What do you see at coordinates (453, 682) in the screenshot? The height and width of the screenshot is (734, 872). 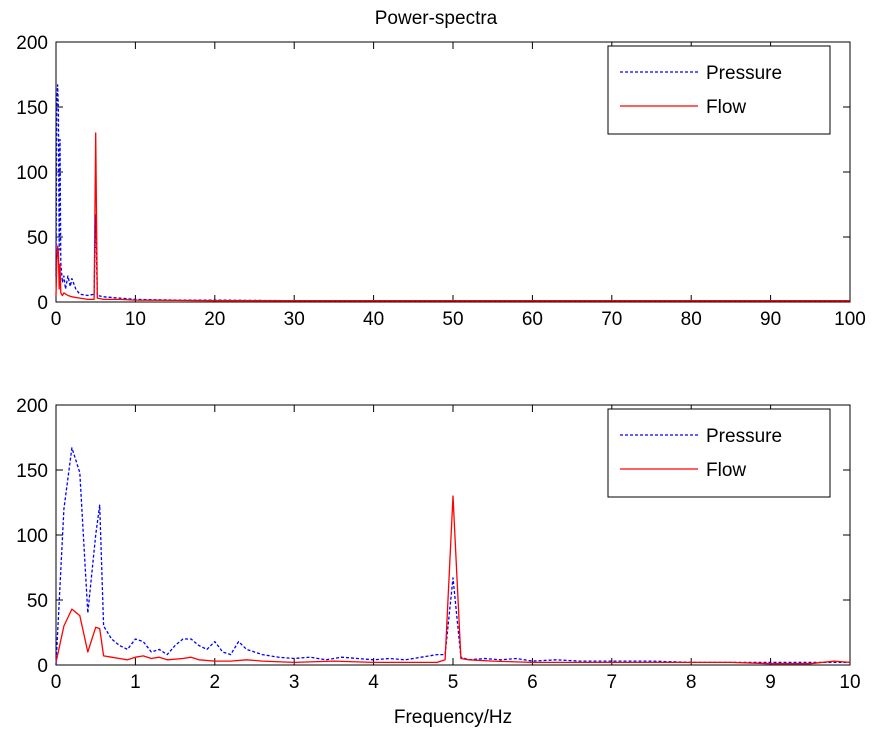 I see `x-tick-label: 5` at bounding box center [453, 682].